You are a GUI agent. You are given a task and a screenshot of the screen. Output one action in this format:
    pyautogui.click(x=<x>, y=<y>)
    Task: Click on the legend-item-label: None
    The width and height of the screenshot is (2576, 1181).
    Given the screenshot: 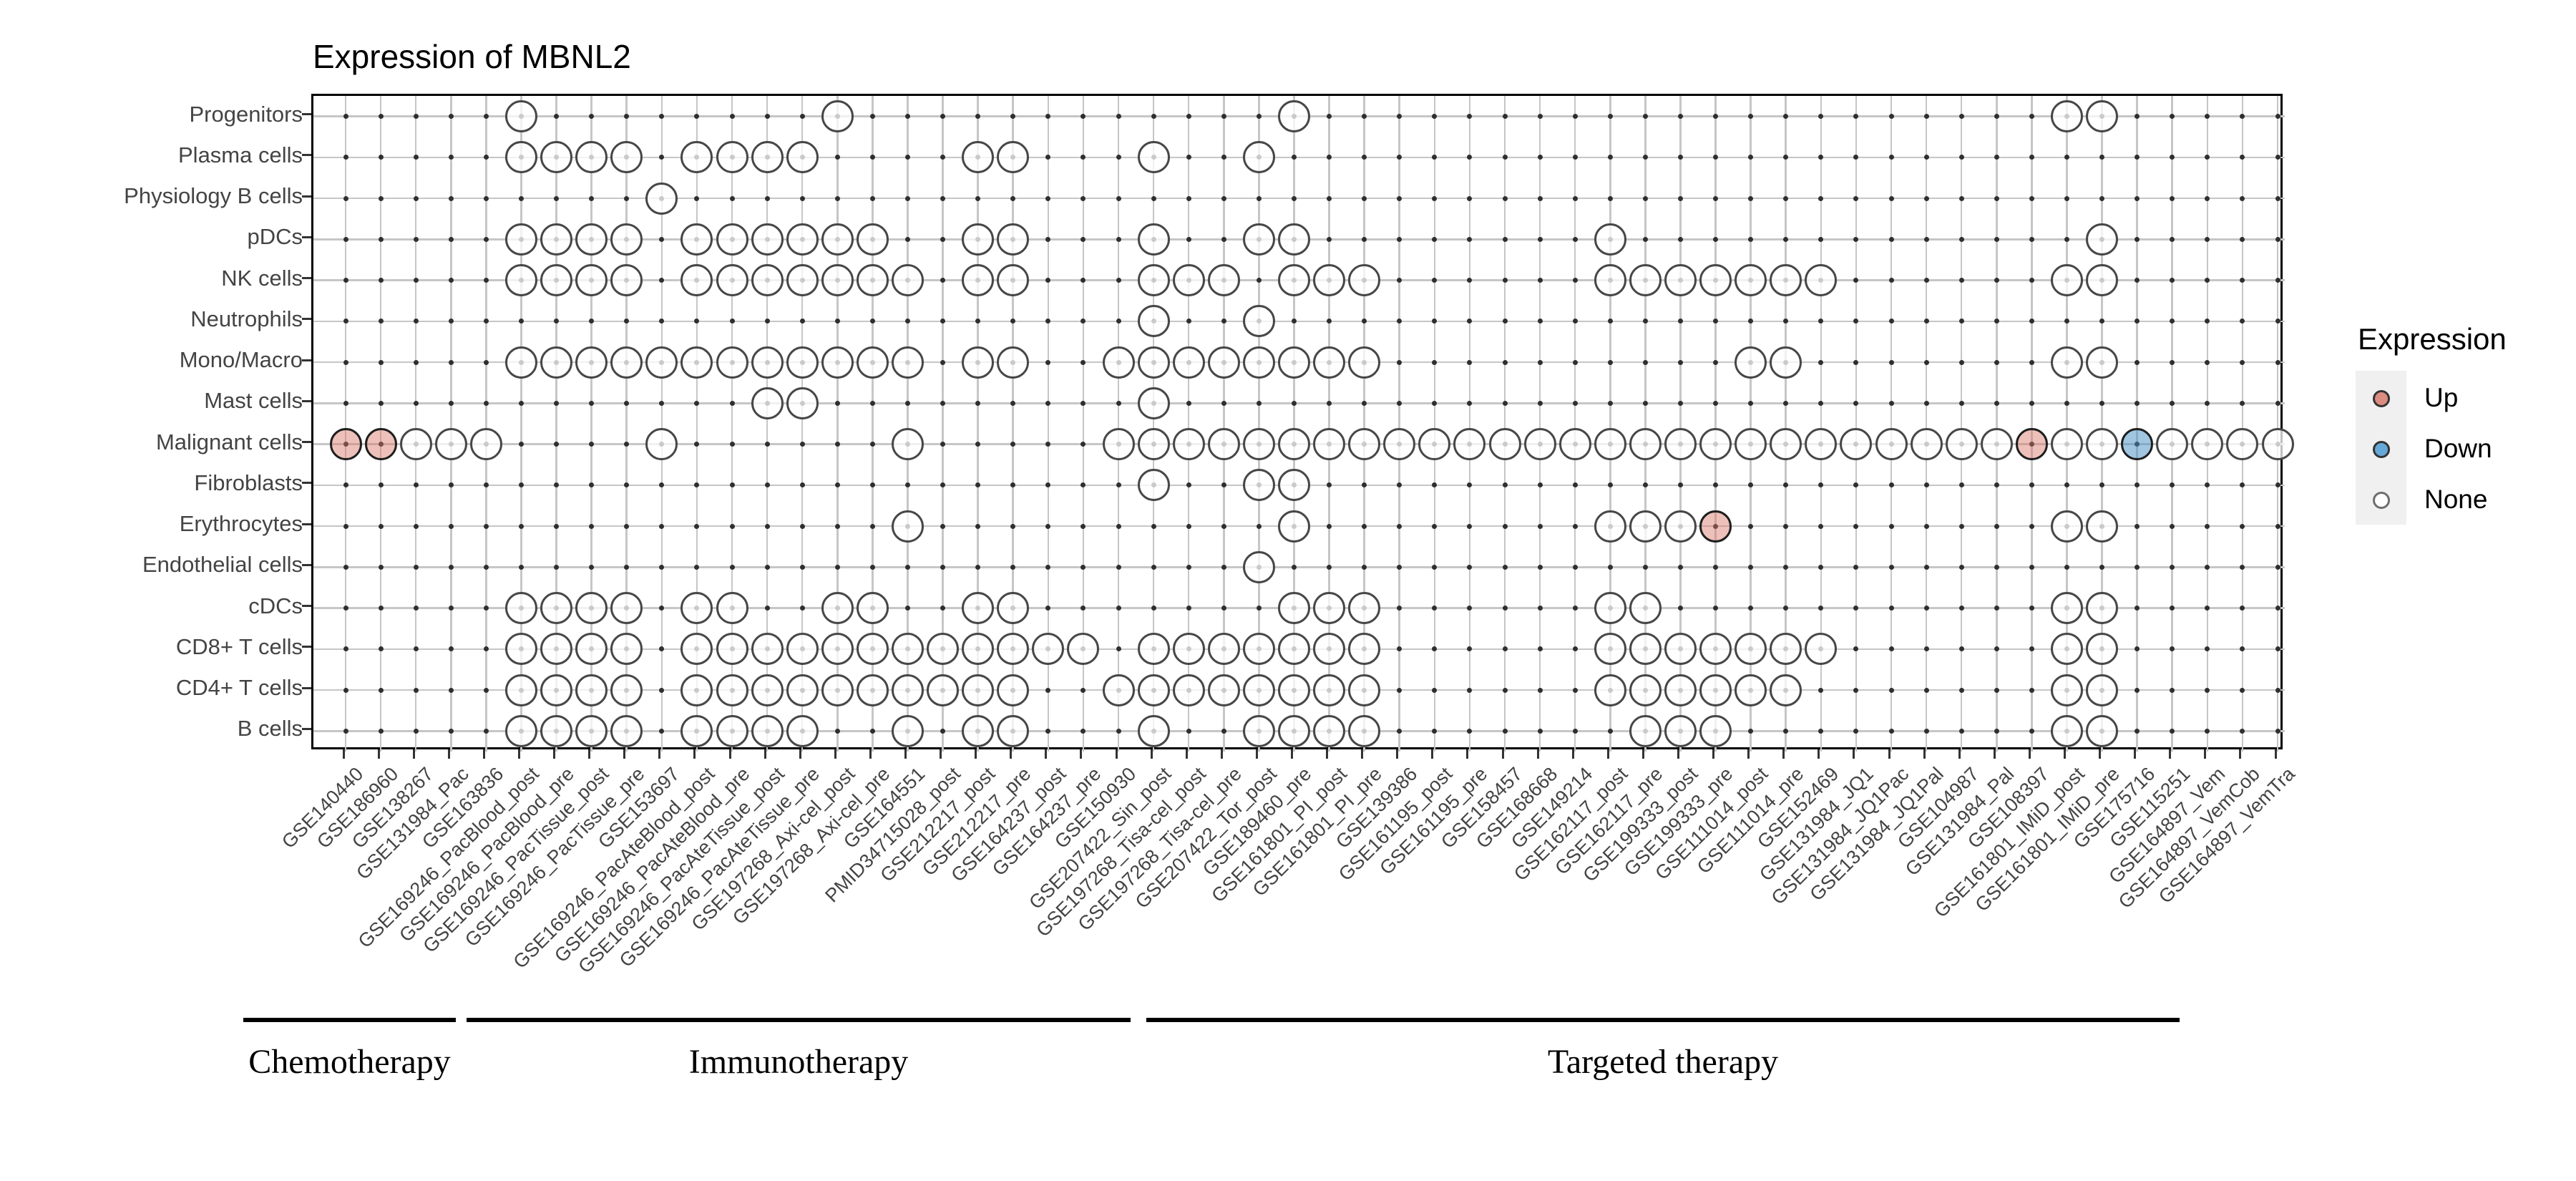 What is the action you would take?
    pyautogui.click(x=2456, y=499)
    